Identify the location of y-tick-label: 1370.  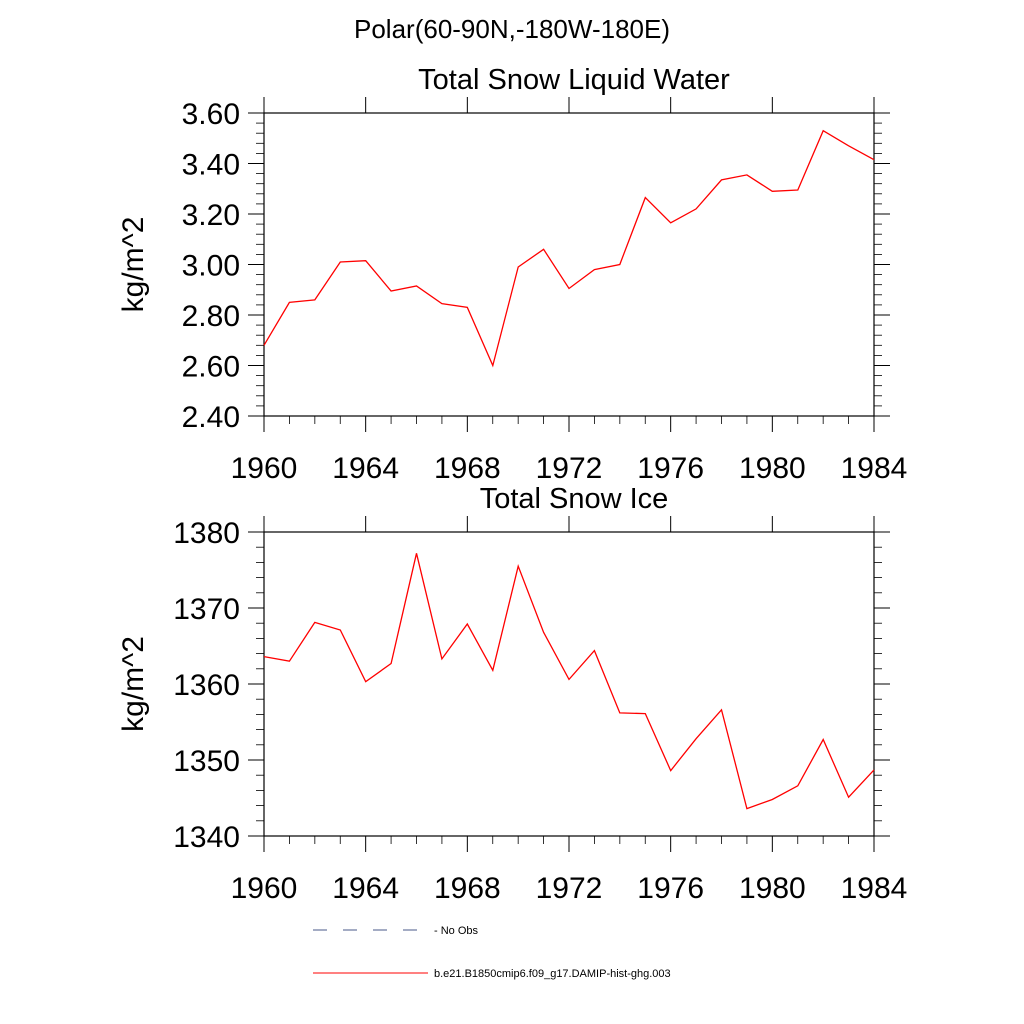
(206, 609).